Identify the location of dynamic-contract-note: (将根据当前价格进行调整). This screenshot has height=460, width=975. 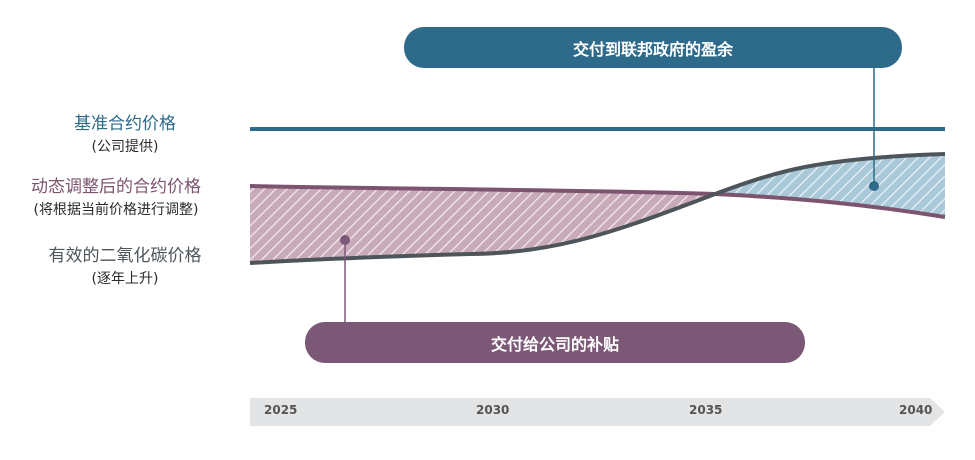
(116, 210).